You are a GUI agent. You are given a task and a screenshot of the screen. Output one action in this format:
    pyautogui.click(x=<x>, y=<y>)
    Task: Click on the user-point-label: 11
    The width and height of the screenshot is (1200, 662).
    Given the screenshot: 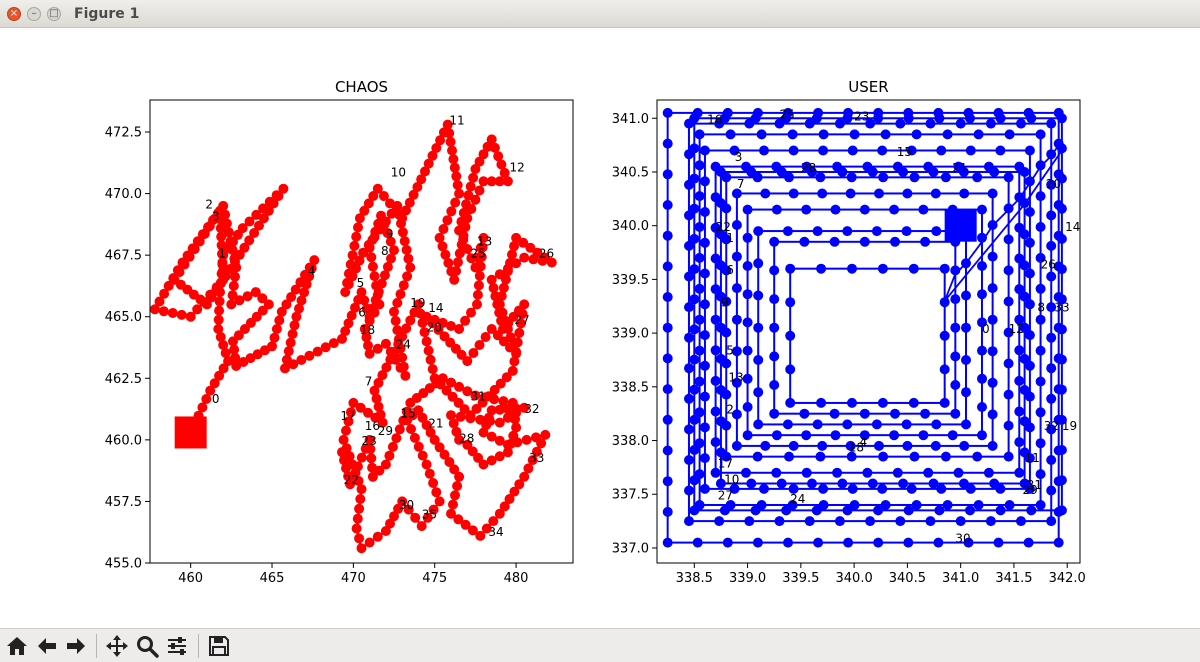 What is the action you would take?
    pyautogui.click(x=1032, y=458)
    